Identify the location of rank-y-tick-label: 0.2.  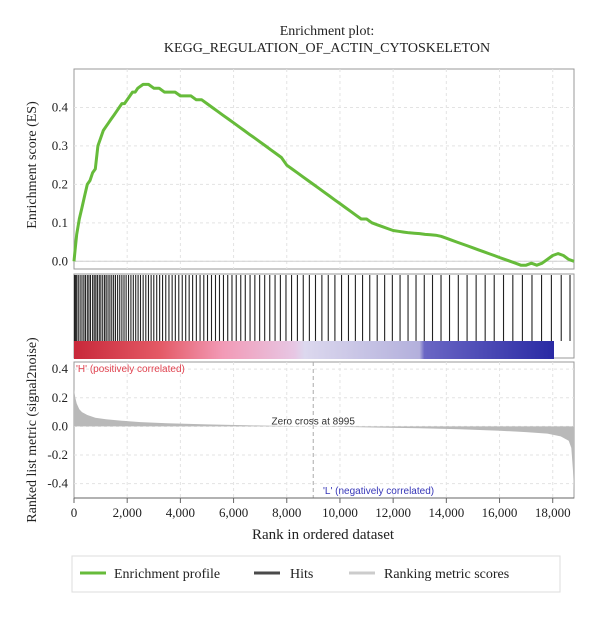
(60, 397).